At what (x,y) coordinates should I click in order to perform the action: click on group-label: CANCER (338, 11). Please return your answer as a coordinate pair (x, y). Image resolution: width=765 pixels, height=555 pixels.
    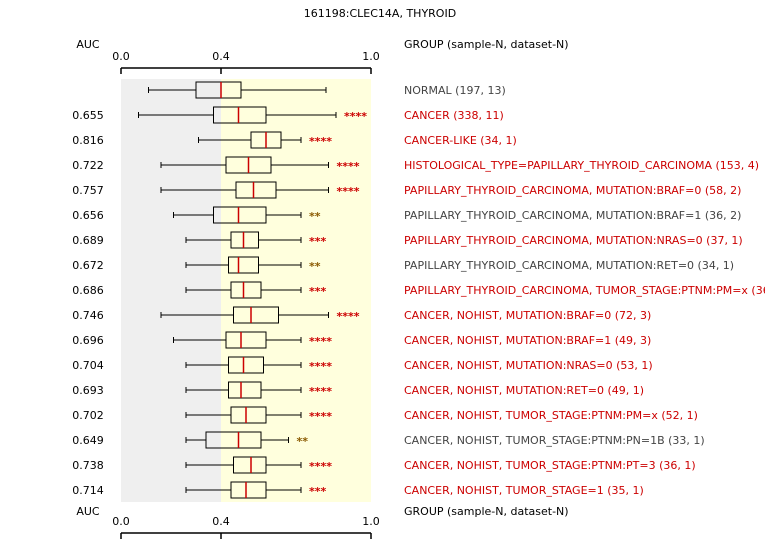
    Looking at the image, I should click on (454, 115).